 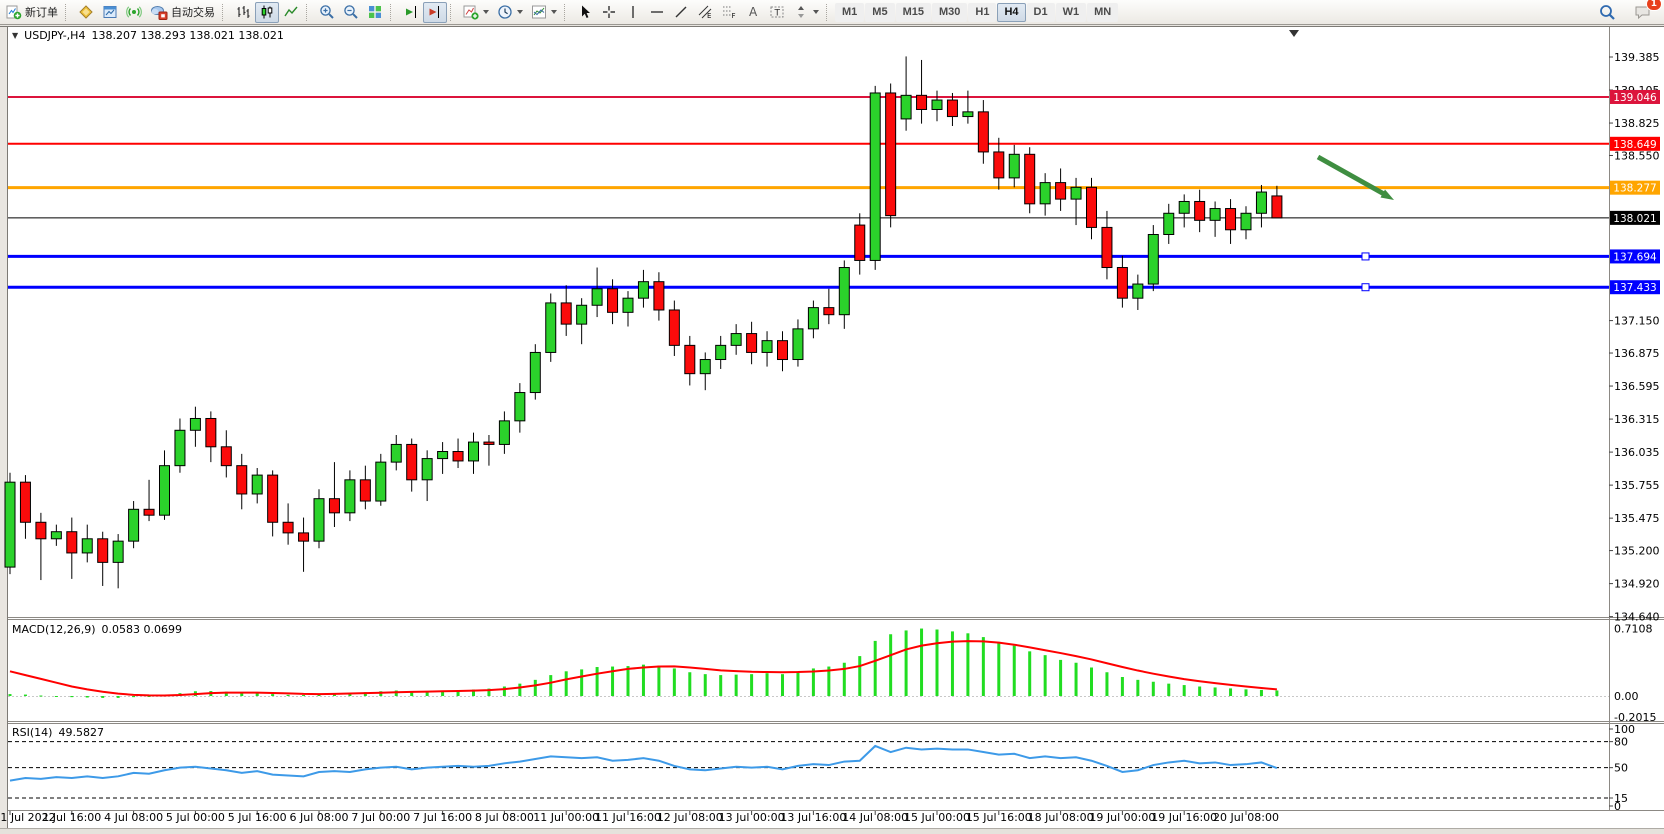 I want to click on signal-icon, so click(x=134, y=12).